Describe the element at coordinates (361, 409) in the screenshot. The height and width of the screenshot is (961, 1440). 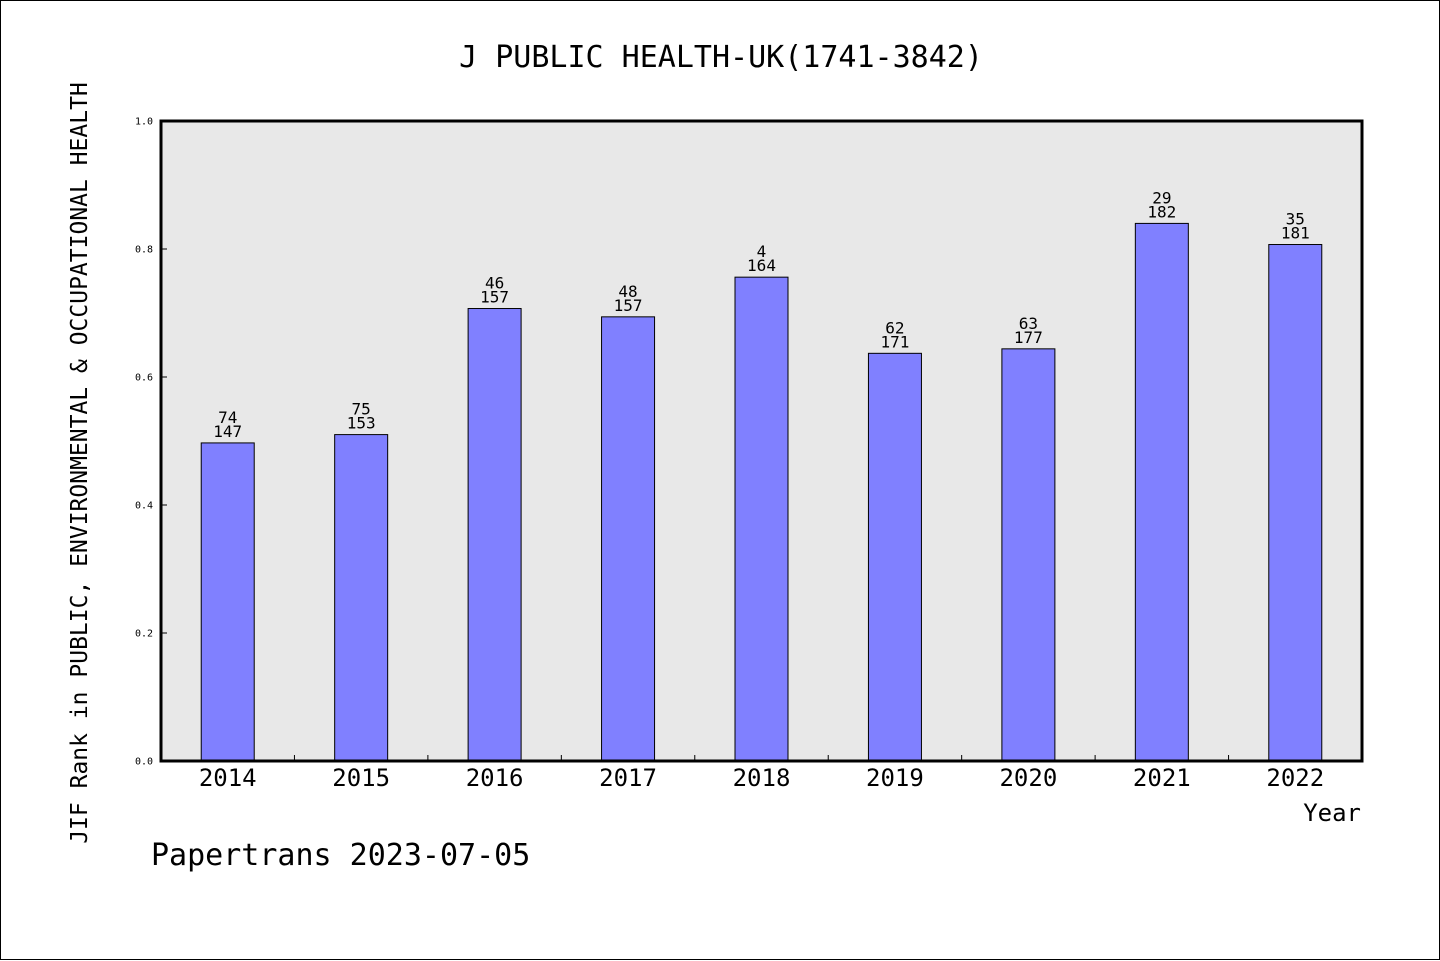
I see `bar-label-rank: 75` at that location.